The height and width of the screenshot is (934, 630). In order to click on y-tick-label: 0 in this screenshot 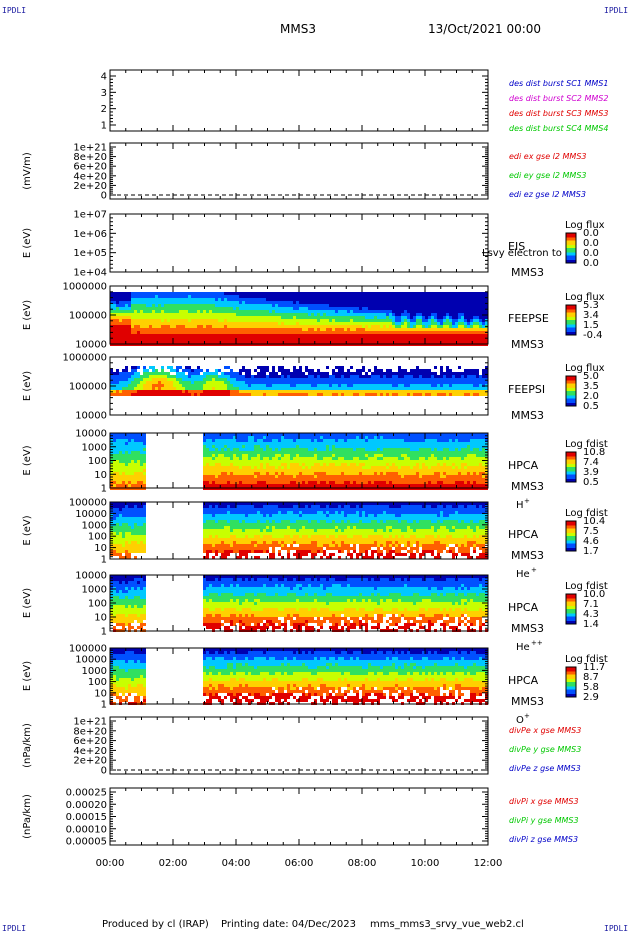, I will do `click(104, 771)`.